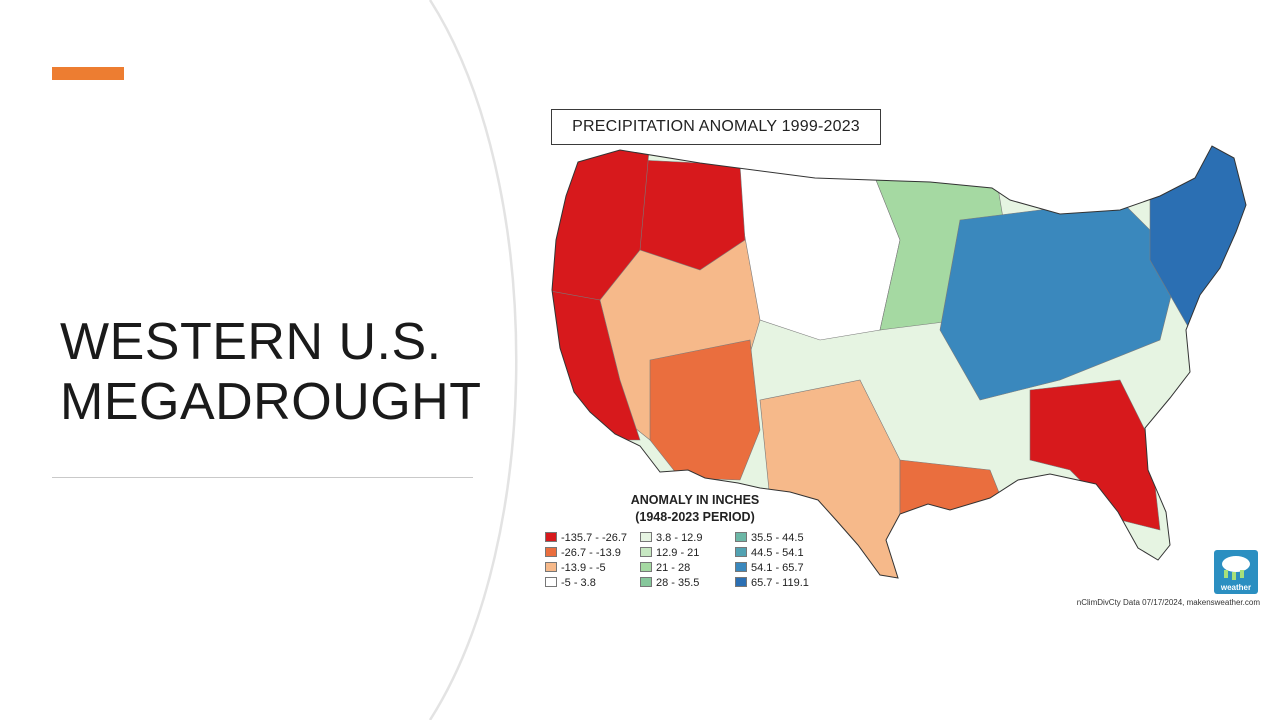 The width and height of the screenshot is (1280, 720). I want to click on legend-item: 65.7 - 119.1, so click(772, 584).